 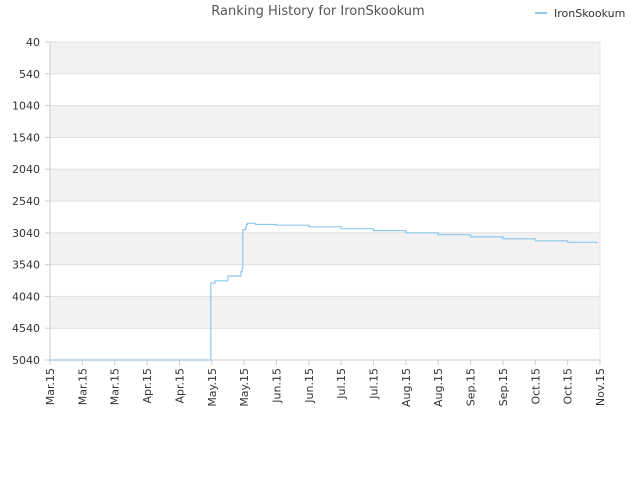 What do you see at coordinates (541, 13) in the screenshot?
I see `legend-swatch` at bounding box center [541, 13].